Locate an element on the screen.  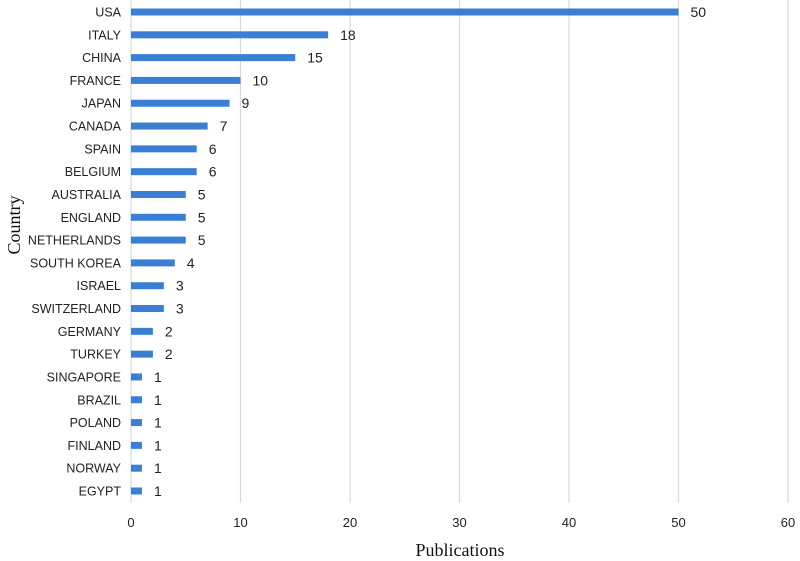
category-label-israel: ISRAEL is located at coordinates (99, 286).